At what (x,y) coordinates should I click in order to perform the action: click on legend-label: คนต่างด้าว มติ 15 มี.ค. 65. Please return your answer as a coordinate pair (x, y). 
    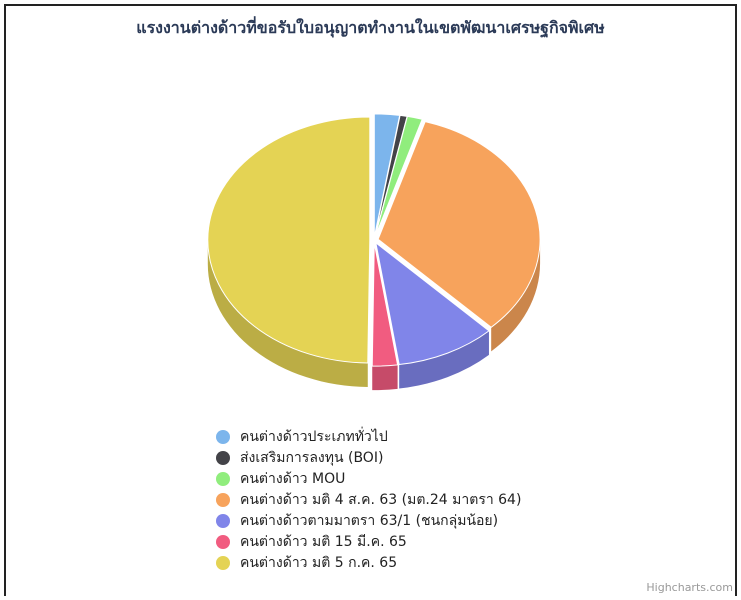
    Looking at the image, I should click on (323, 541).